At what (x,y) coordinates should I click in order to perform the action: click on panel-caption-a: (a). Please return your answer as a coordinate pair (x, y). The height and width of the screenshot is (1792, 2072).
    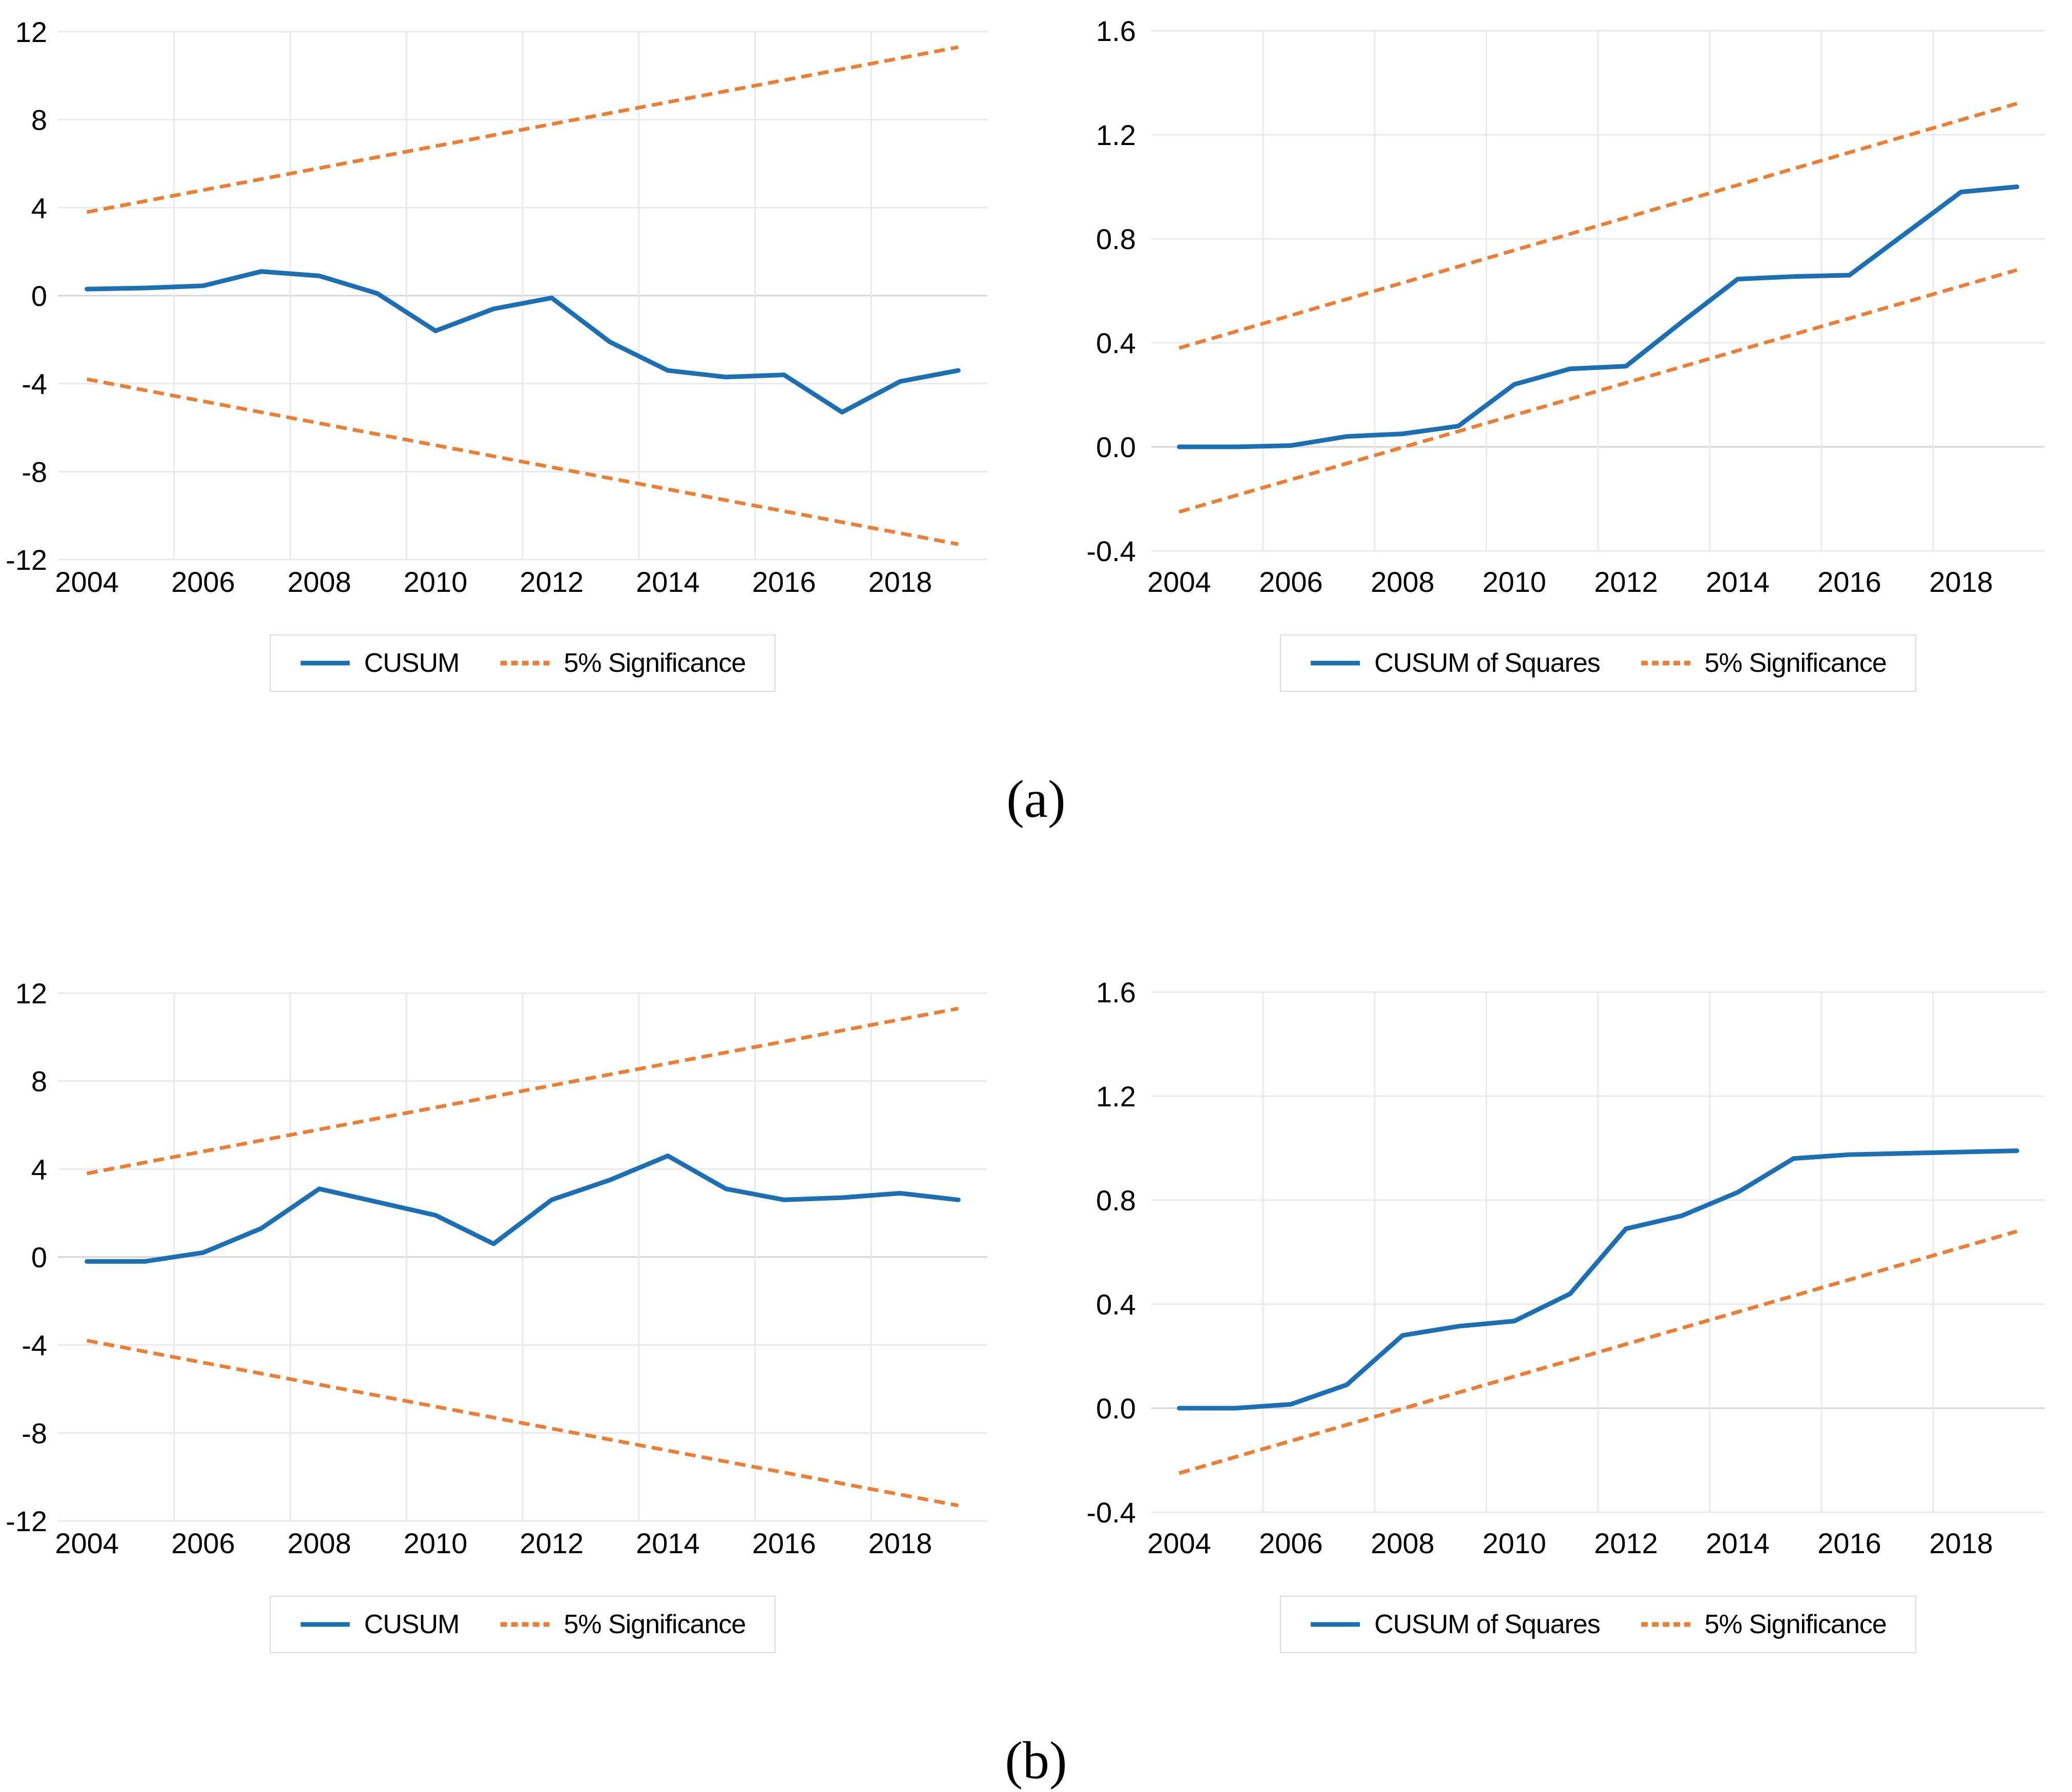
    Looking at the image, I should click on (1036, 799).